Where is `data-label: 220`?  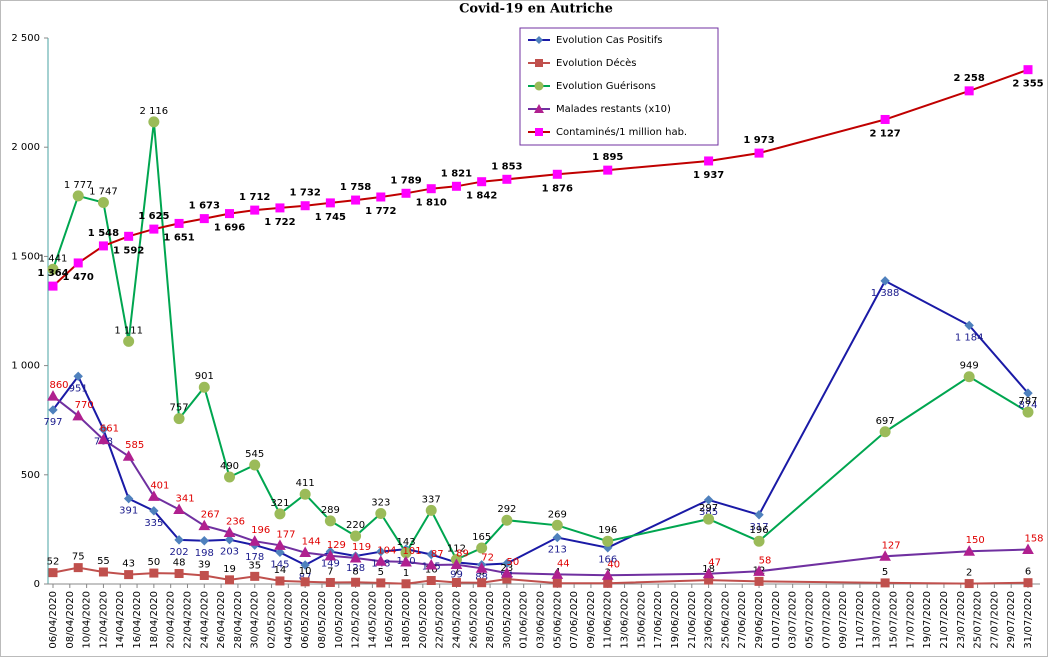 data-label: 220 is located at coordinates (355, 525).